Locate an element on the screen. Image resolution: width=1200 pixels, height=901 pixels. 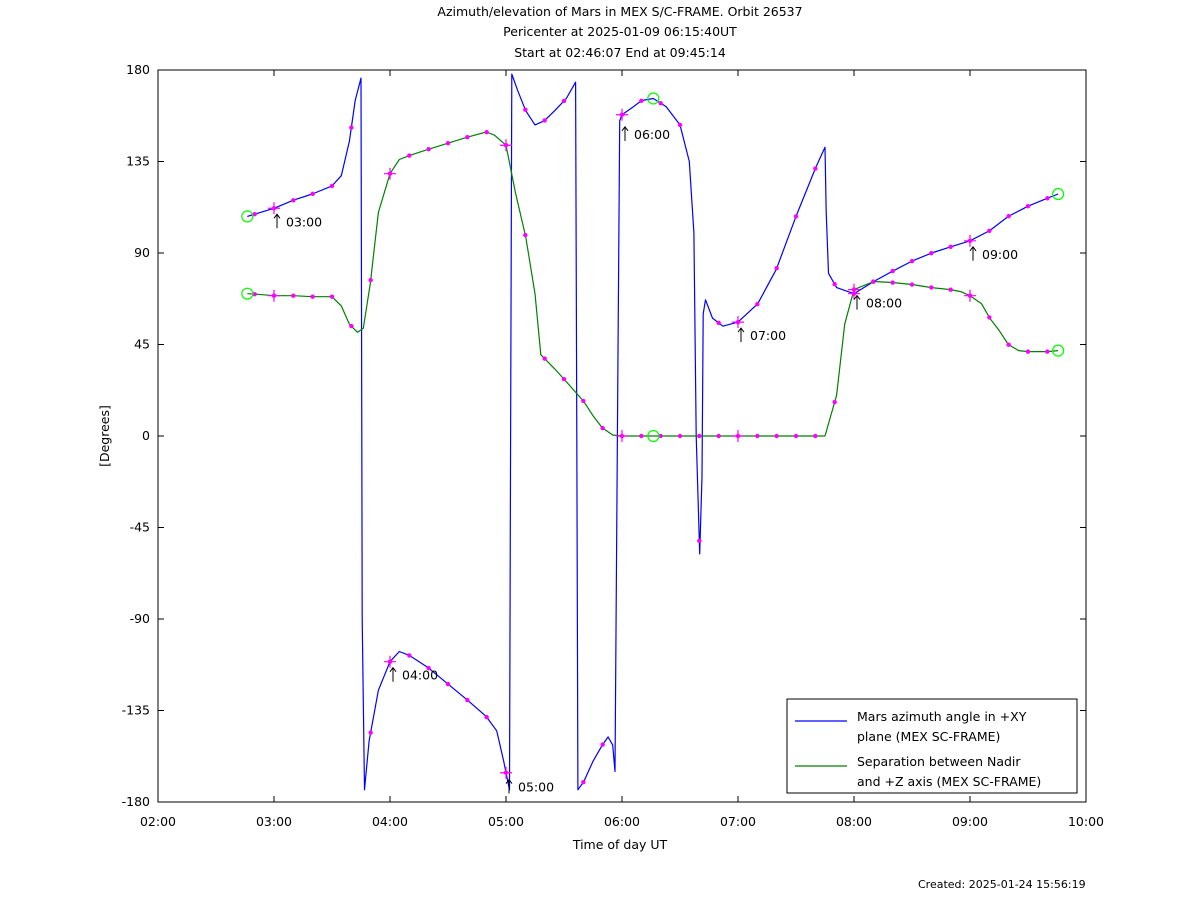
legend-label-azimuth-line2: plane (MEX SC-FRAME) is located at coordinates (928, 736).